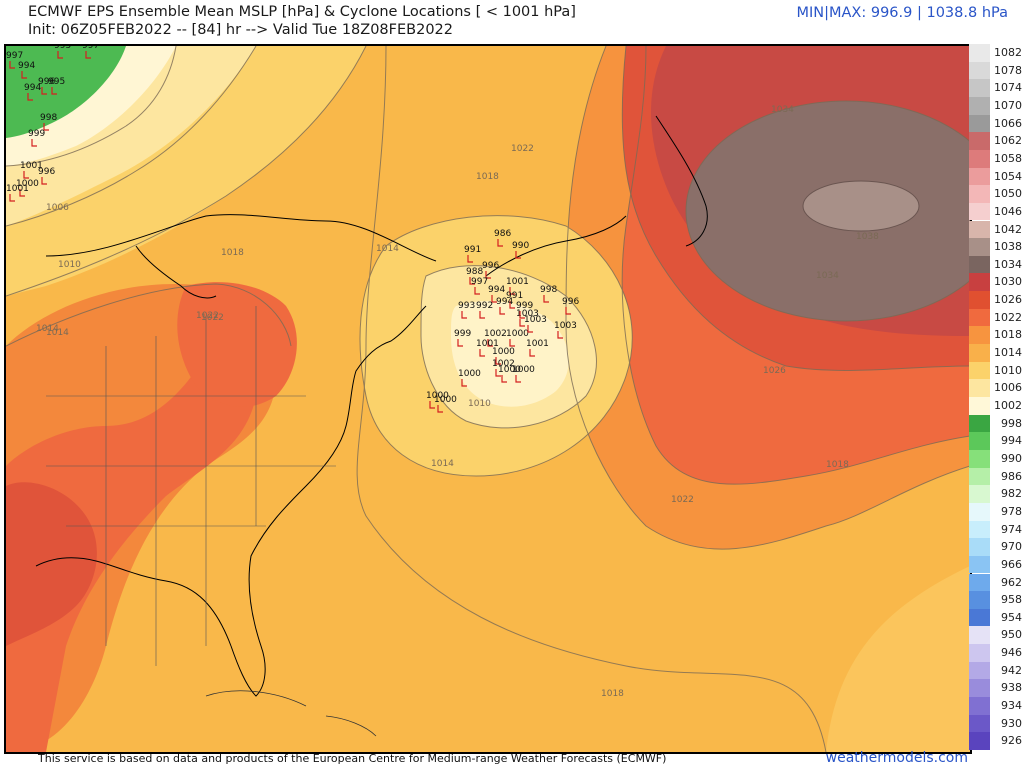  Describe the element at coordinates (996, 476) in the screenshot. I see `colorbar-step: 986` at that location.